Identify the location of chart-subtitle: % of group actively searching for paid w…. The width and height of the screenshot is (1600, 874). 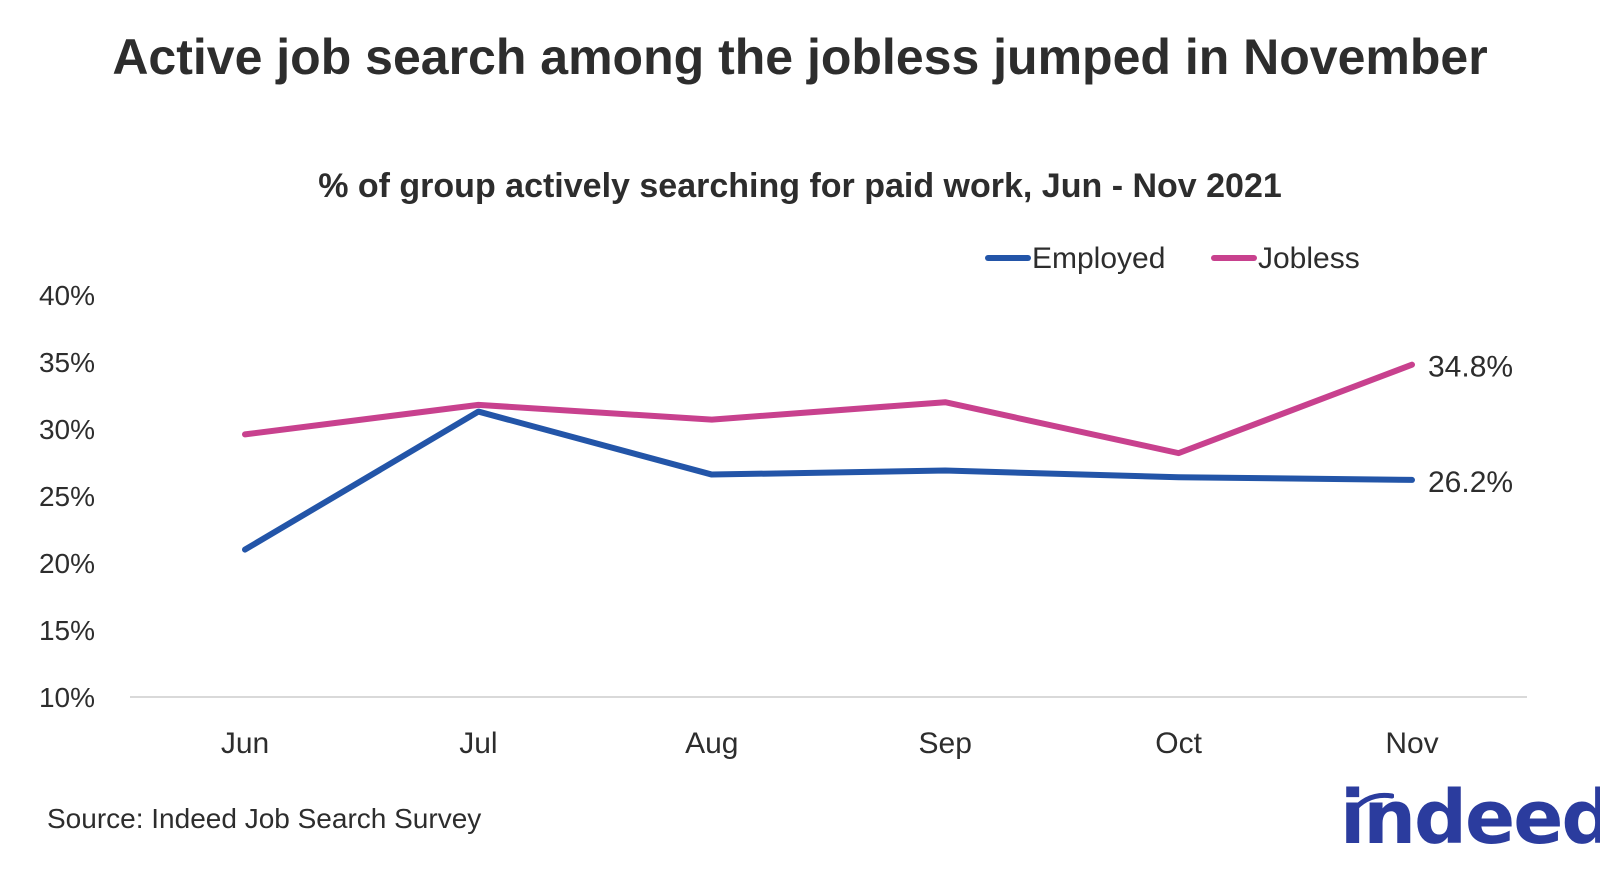
(800, 186).